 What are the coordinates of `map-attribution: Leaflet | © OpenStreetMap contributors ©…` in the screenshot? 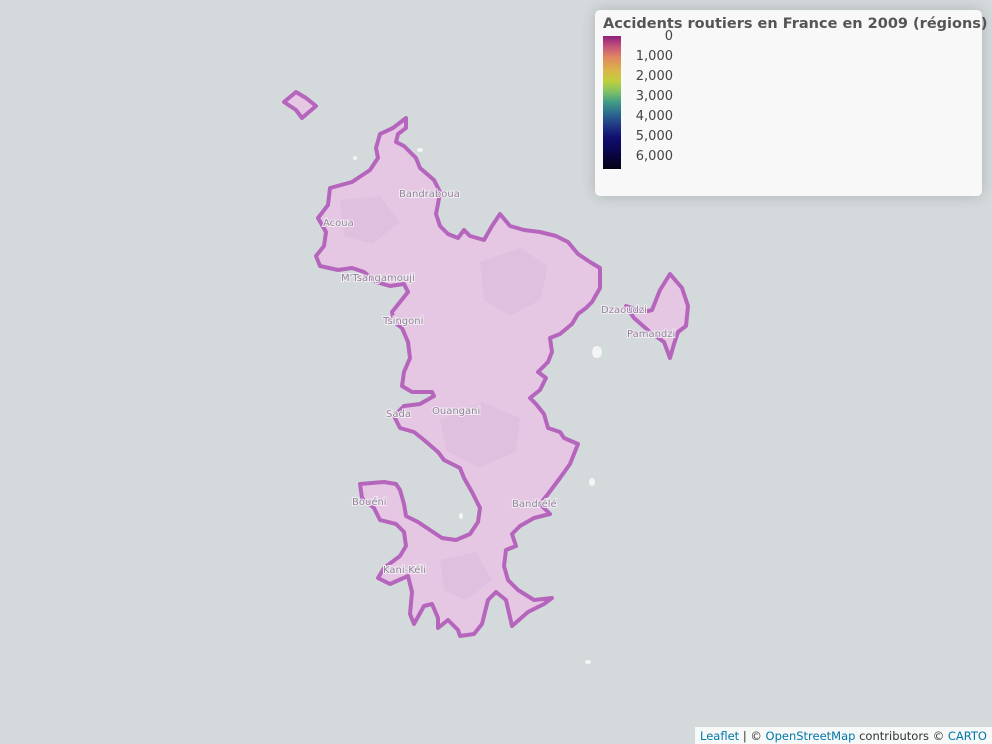 It's located at (843, 735).